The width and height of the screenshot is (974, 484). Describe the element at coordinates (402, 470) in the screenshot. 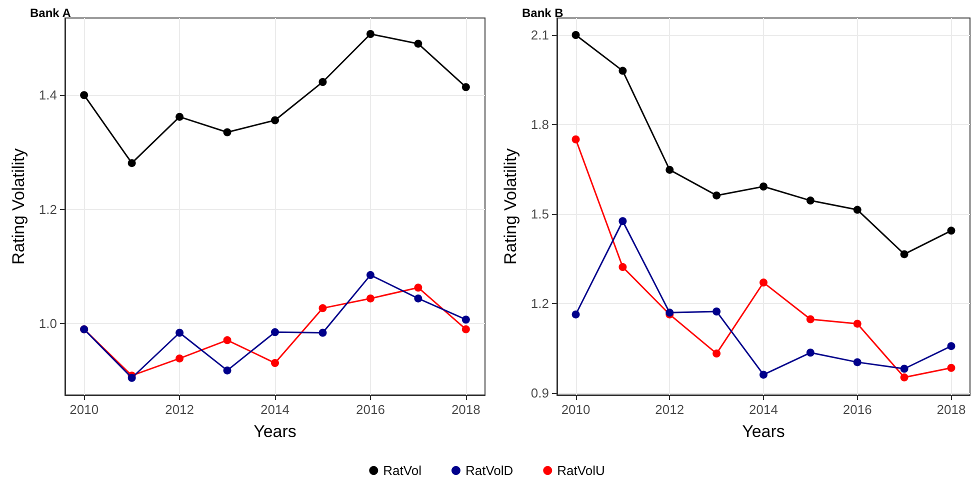

I see `legend-label: RatVol` at that location.